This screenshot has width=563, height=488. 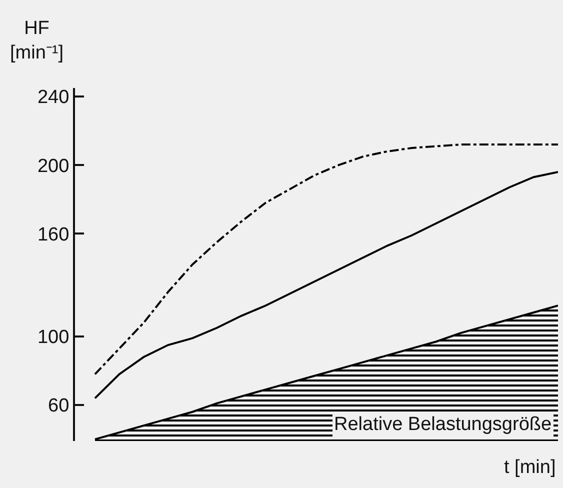 I want to click on x-axis-title: t [min], so click(x=530, y=467).